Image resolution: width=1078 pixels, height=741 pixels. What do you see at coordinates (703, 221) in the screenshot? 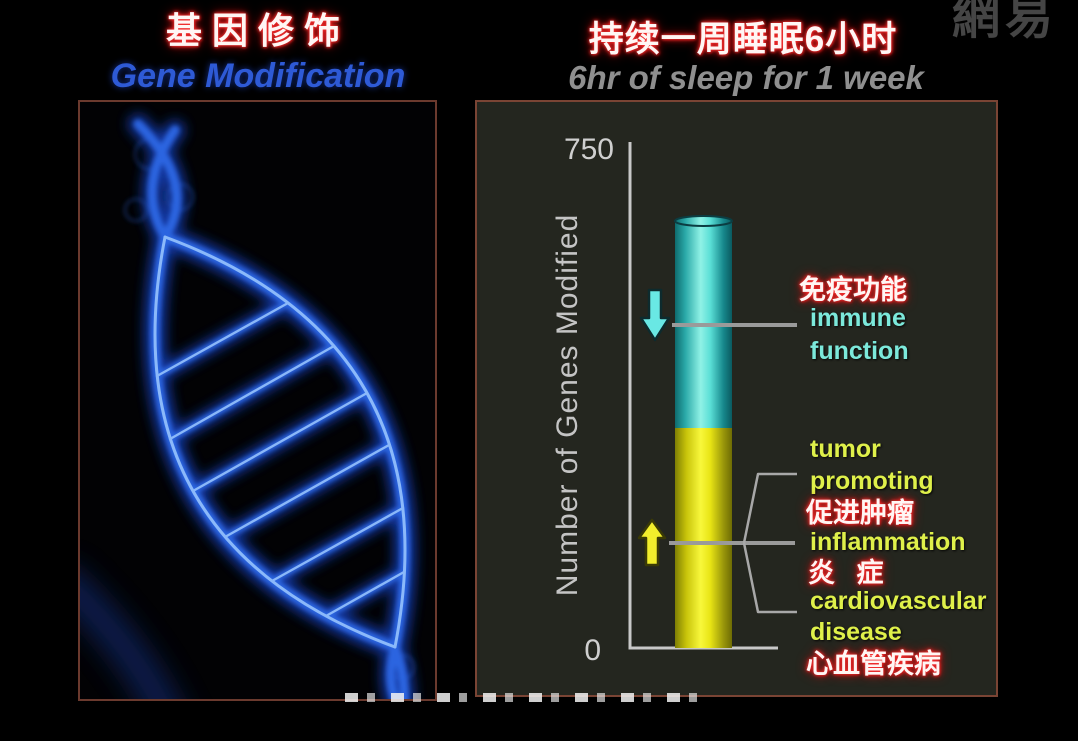
I see `bar-top-cap` at bounding box center [703, 221].